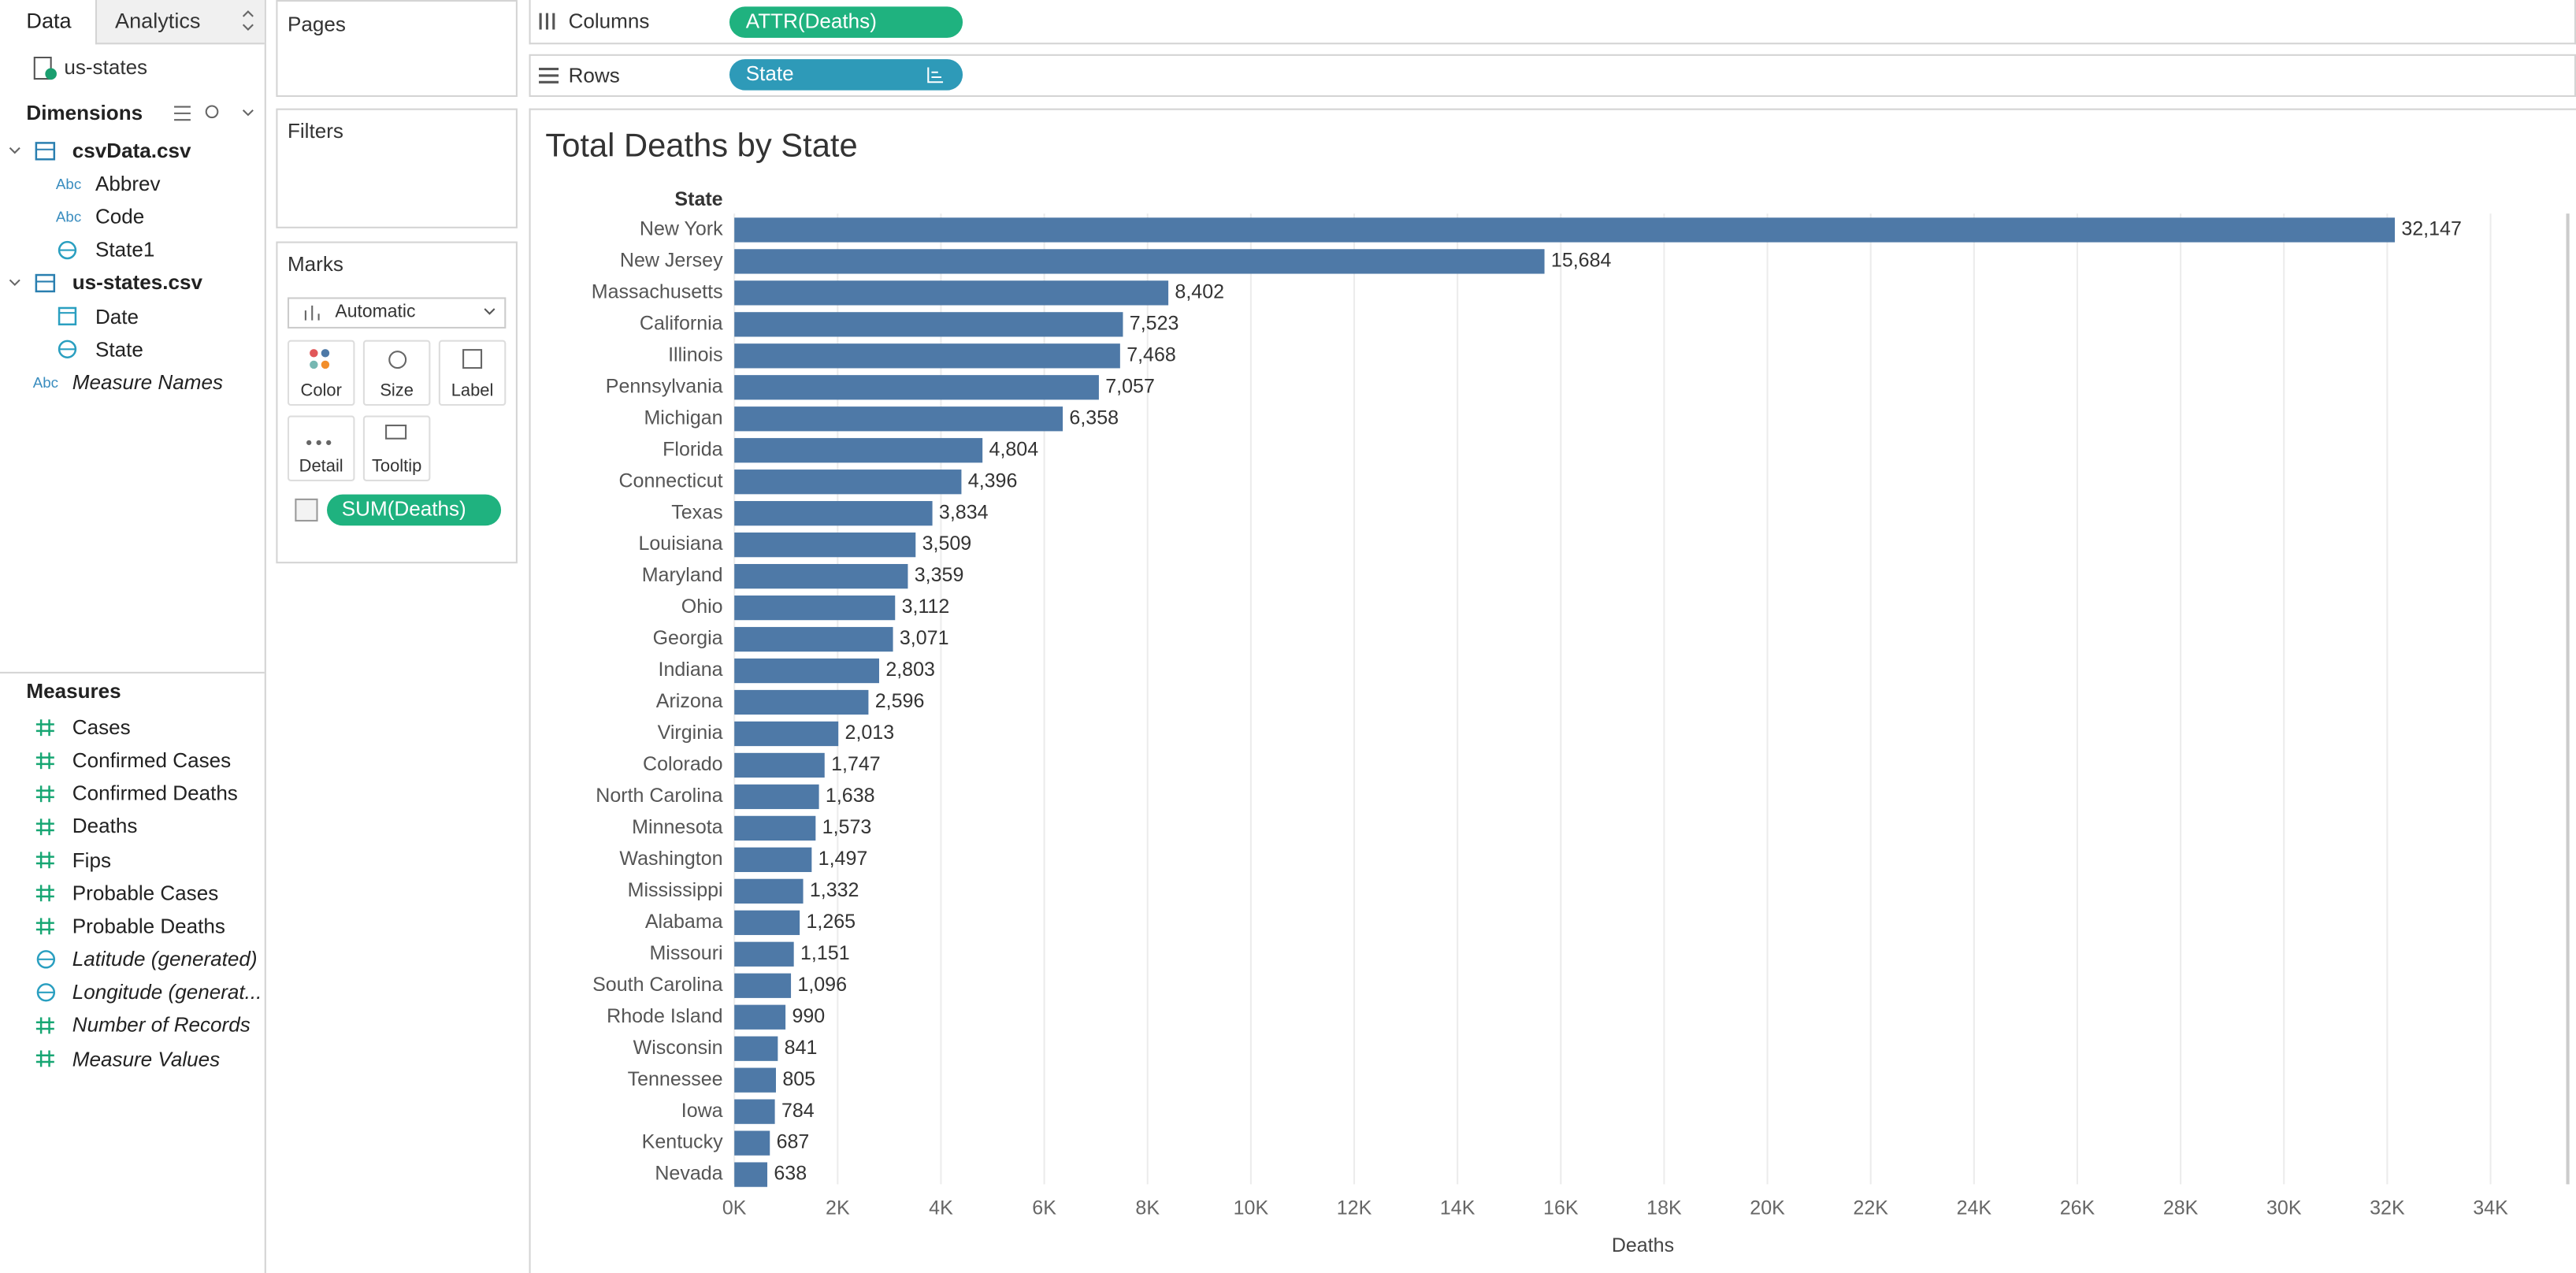 This screenshot has height=1273, width=2576. I want to click on rows-pill, so click(846, 75).